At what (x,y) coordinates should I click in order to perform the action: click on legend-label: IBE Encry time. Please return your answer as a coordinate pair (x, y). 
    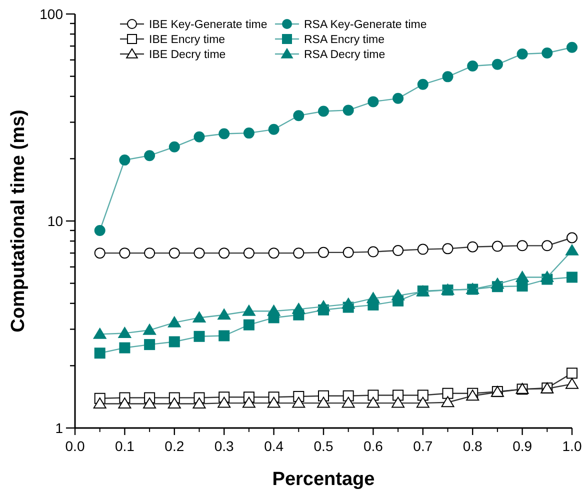
    Looking at the image, I should click on (187, 40).